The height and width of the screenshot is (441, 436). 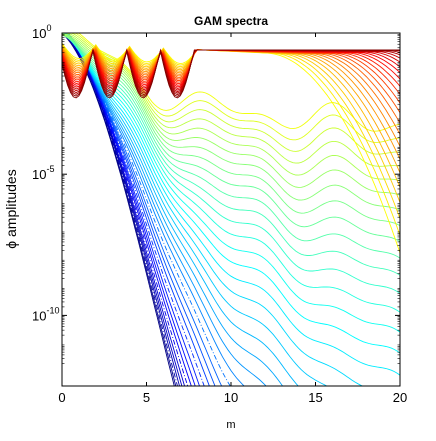 What do you see at coordinates (315, 397) in the screenshot?
I see `x-tick-label: 15` at bounding box center [315, 397].